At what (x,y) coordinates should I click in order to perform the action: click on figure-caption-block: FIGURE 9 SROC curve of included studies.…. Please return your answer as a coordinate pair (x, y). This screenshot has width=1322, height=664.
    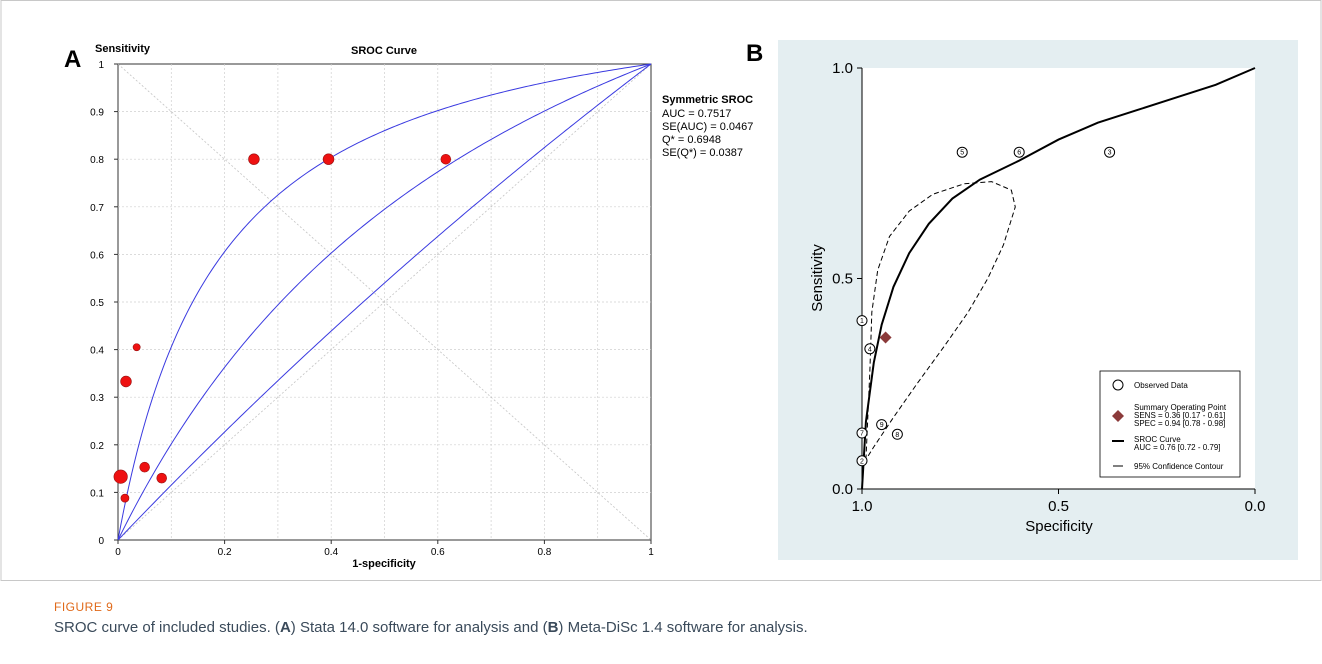
    Looking at the image, I should click on (431, 618).